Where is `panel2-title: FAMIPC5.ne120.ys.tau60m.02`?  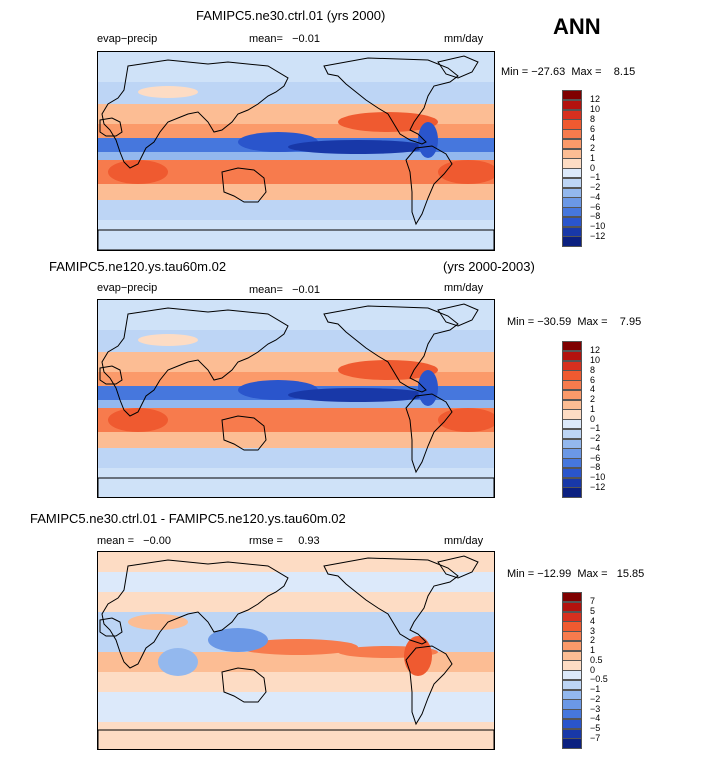 panel2-title: FAMIPC5.ne120.ys.tau60m.02 is located at coordinates (138, 266).